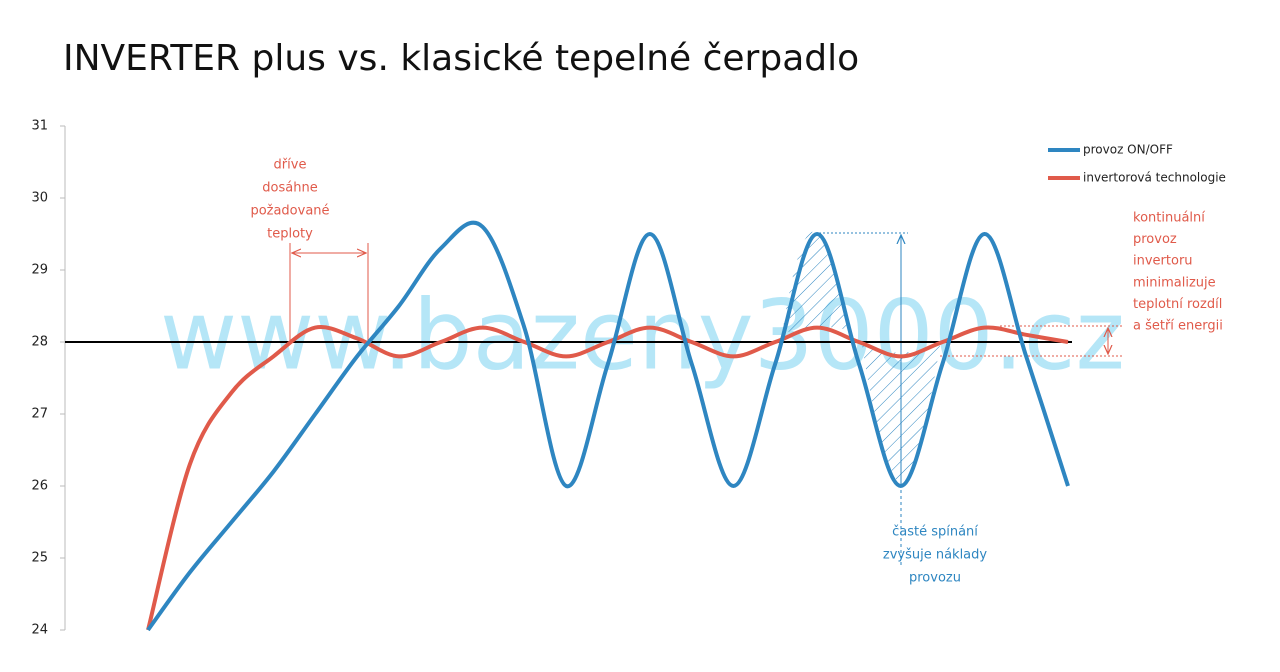 The image size is (1280, 672). I want to click on y-tick-label: 27, so click(39, 414).